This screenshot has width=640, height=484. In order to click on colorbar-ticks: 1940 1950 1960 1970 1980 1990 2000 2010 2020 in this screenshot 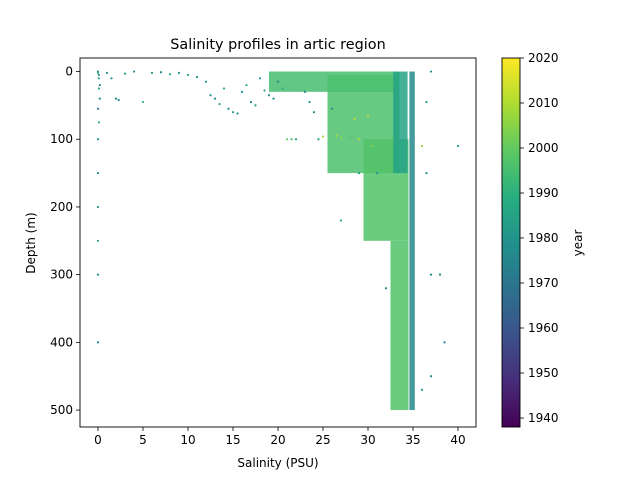, I will do `click(539, 238)`.